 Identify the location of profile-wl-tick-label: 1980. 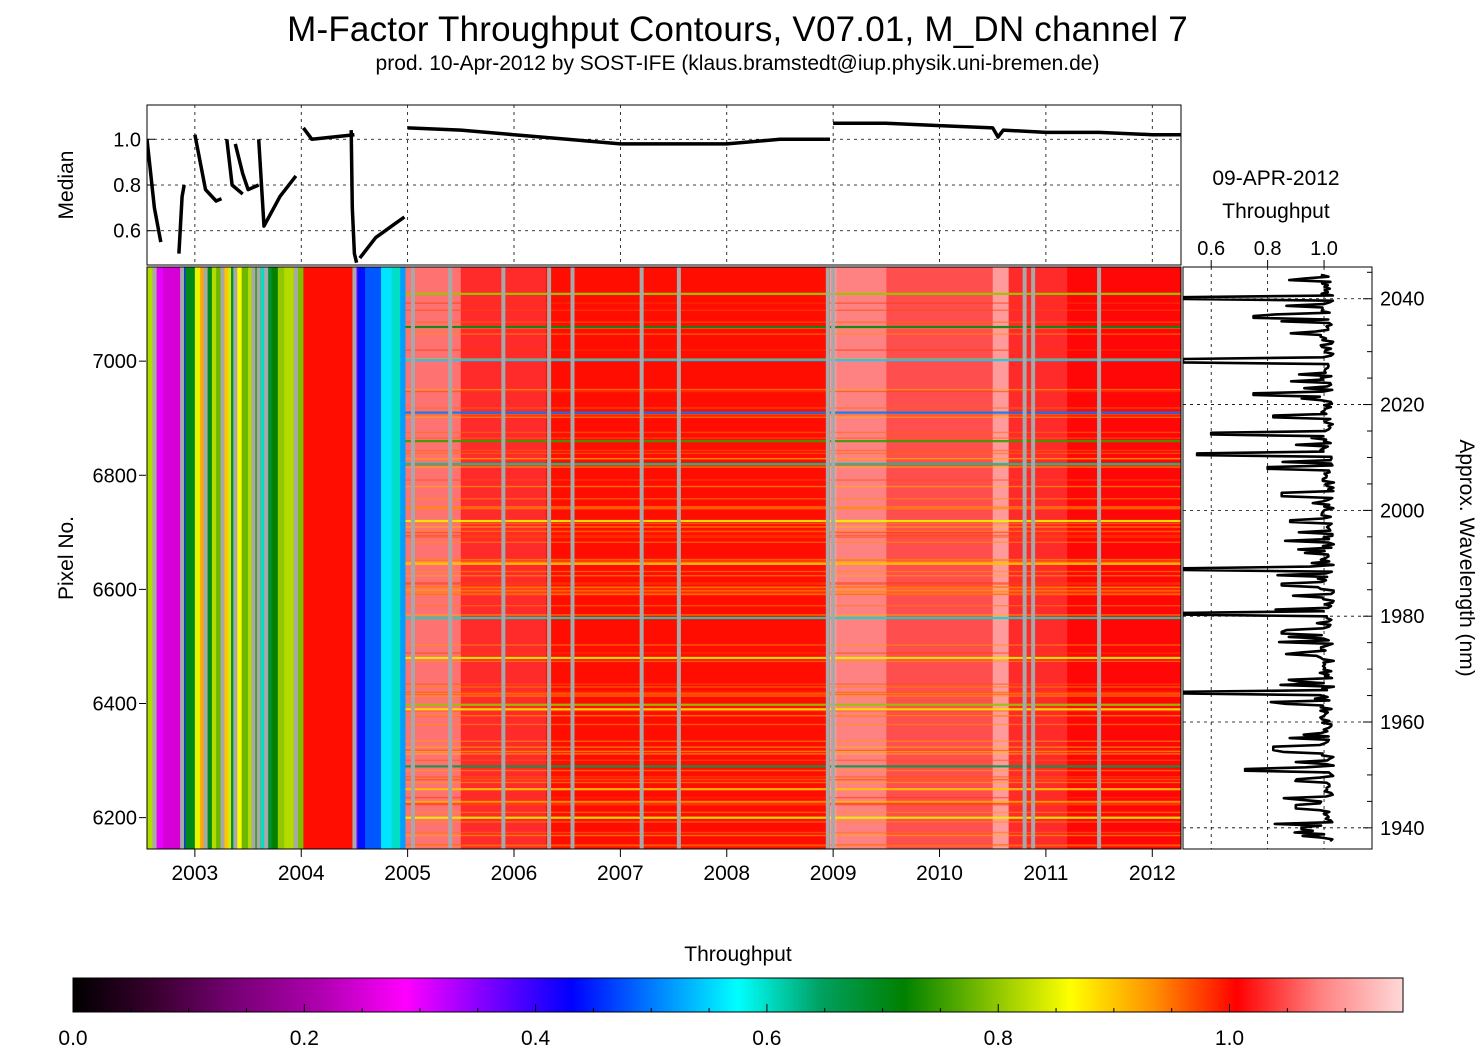
(1402, 617).